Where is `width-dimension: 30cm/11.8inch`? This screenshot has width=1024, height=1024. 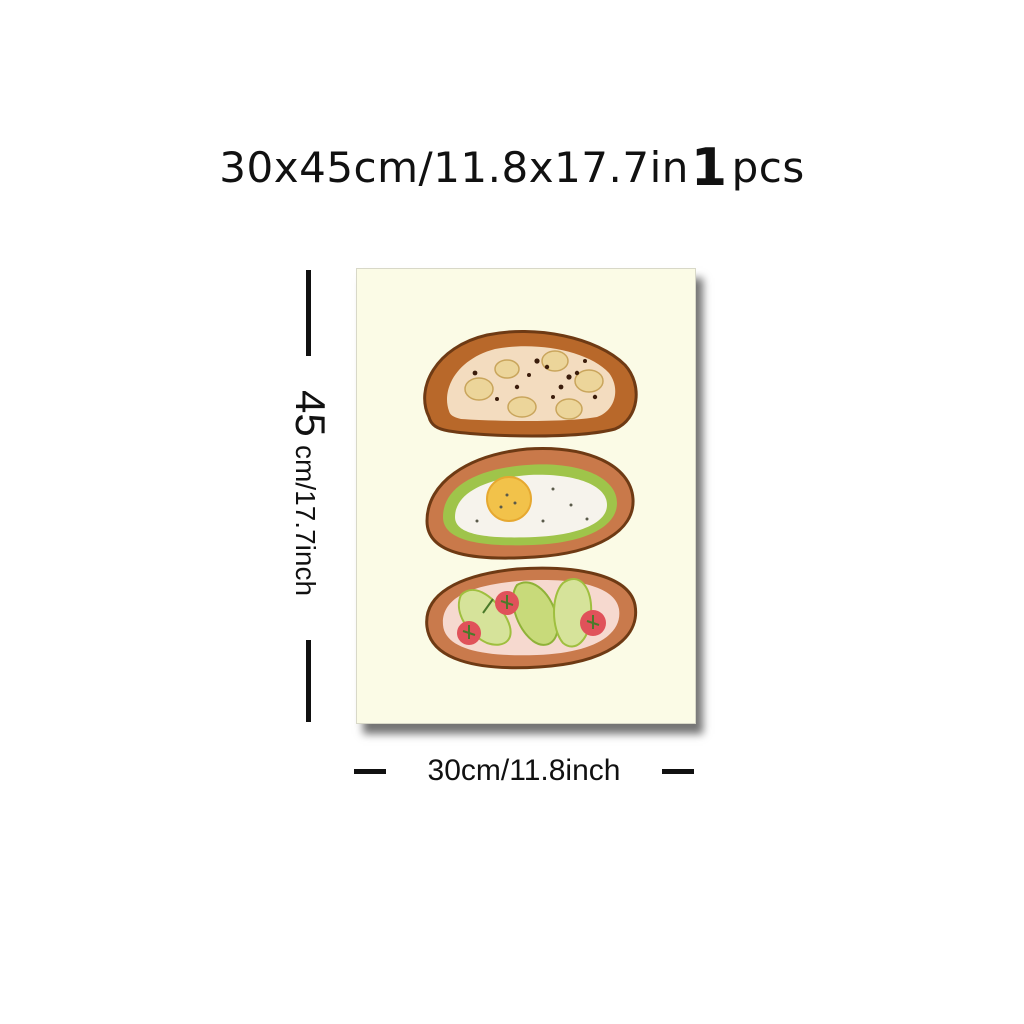
width-dimension: 30cm/11.8inch is located at coordinates (524, 772).